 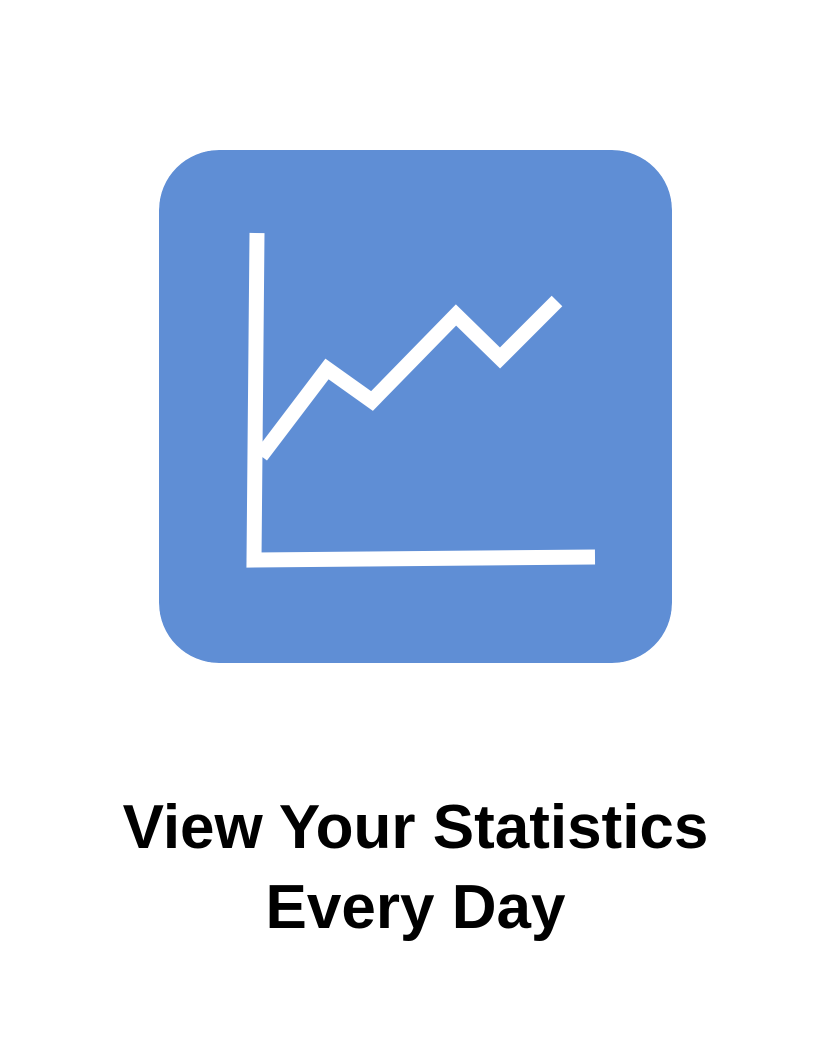 What do you see at coordinates (415, 907) in the screenshot?
I see `headline-line-2: Every Day` at bounding box center [415, 907].